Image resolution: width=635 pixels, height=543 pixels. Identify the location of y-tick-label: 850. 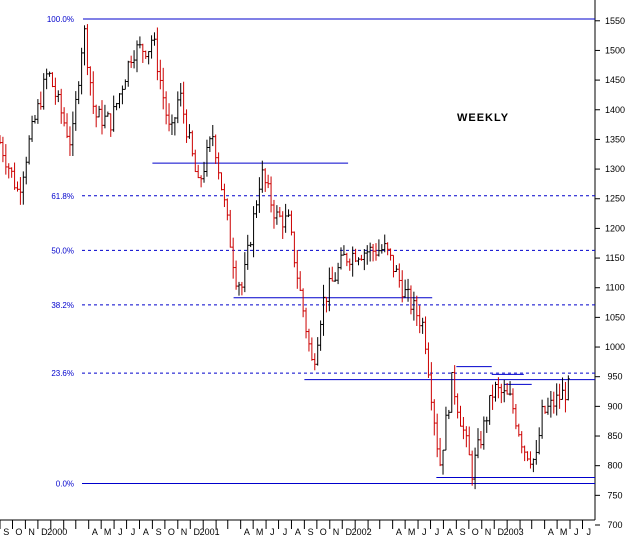
(614, 436).